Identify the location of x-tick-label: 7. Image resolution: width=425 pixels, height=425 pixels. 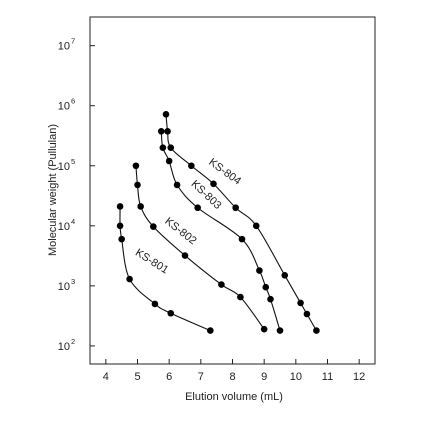
(201, 377).